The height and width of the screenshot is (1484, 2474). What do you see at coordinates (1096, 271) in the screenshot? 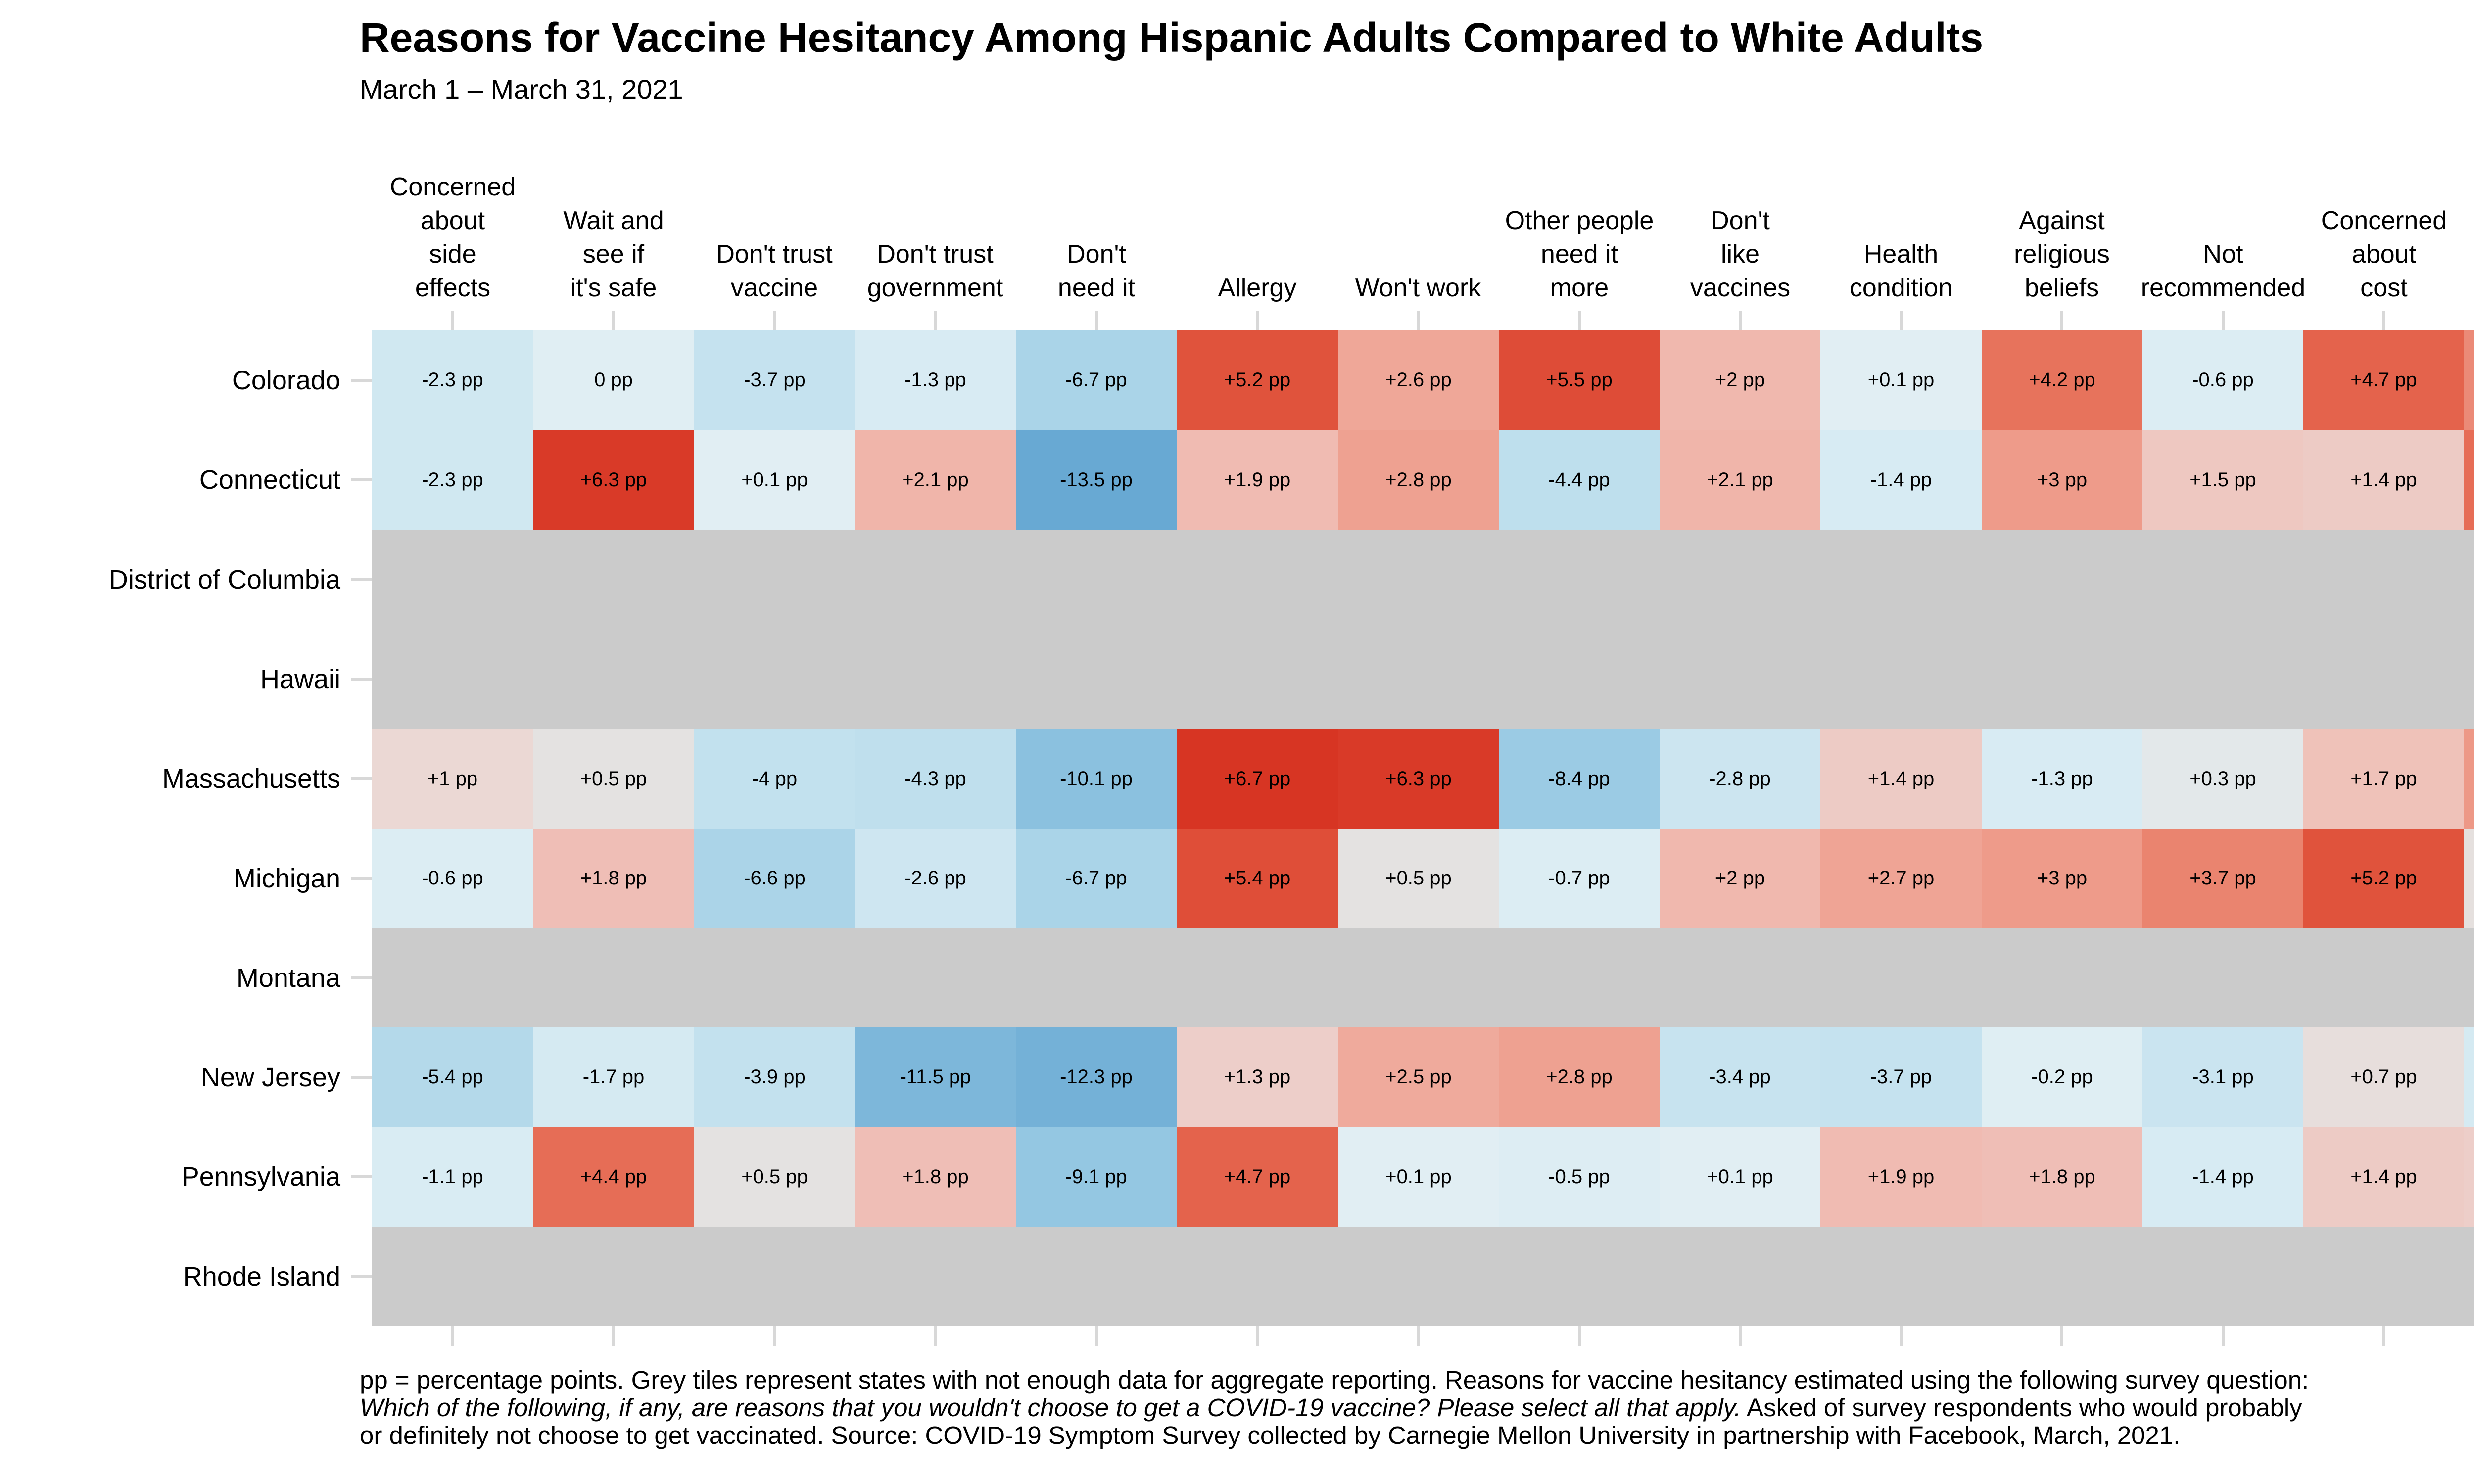
I see `column-header: Don't need it` at bounding box center [1096, 271].